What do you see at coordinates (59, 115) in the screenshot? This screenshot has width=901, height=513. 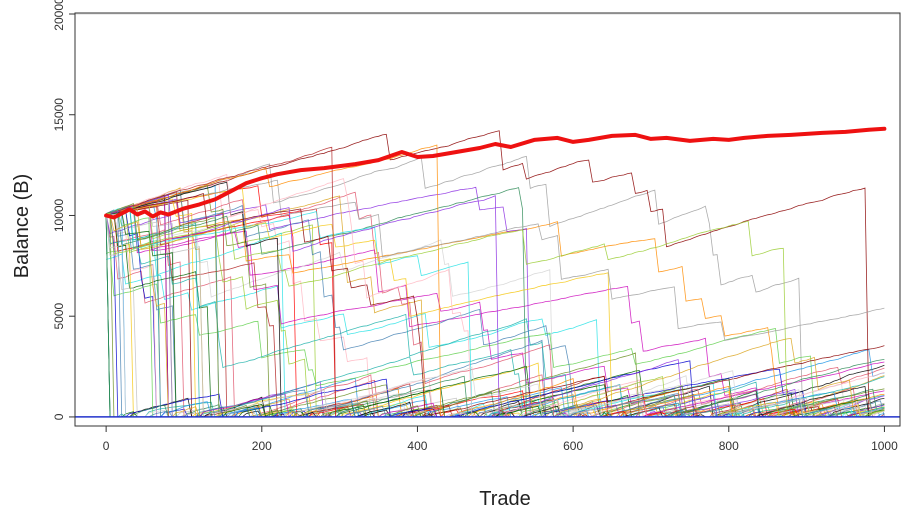 I see `y-tick-label: 15000` at bounding box center [59, 115].